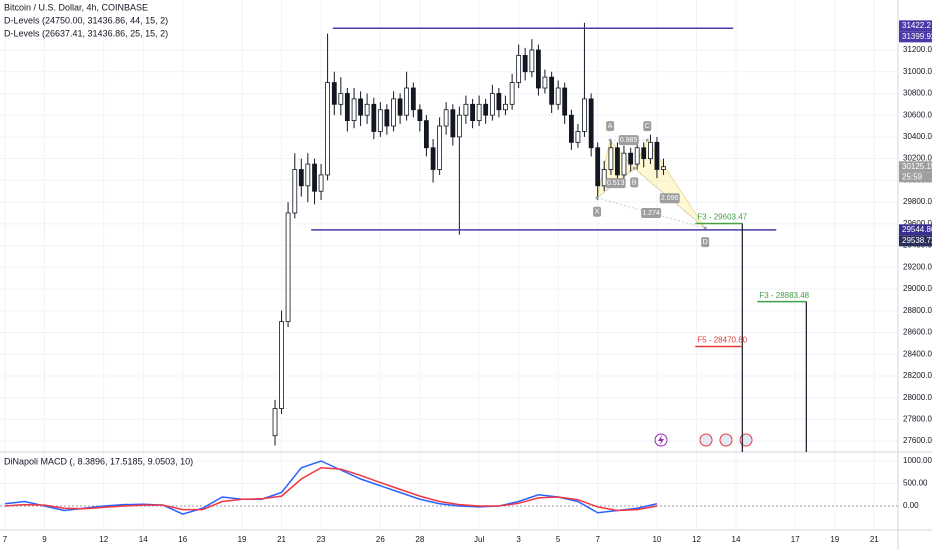 The width and height of the screenshot is (932, 550). I want to click on ratio-label: 1.274, so click(651, 213).